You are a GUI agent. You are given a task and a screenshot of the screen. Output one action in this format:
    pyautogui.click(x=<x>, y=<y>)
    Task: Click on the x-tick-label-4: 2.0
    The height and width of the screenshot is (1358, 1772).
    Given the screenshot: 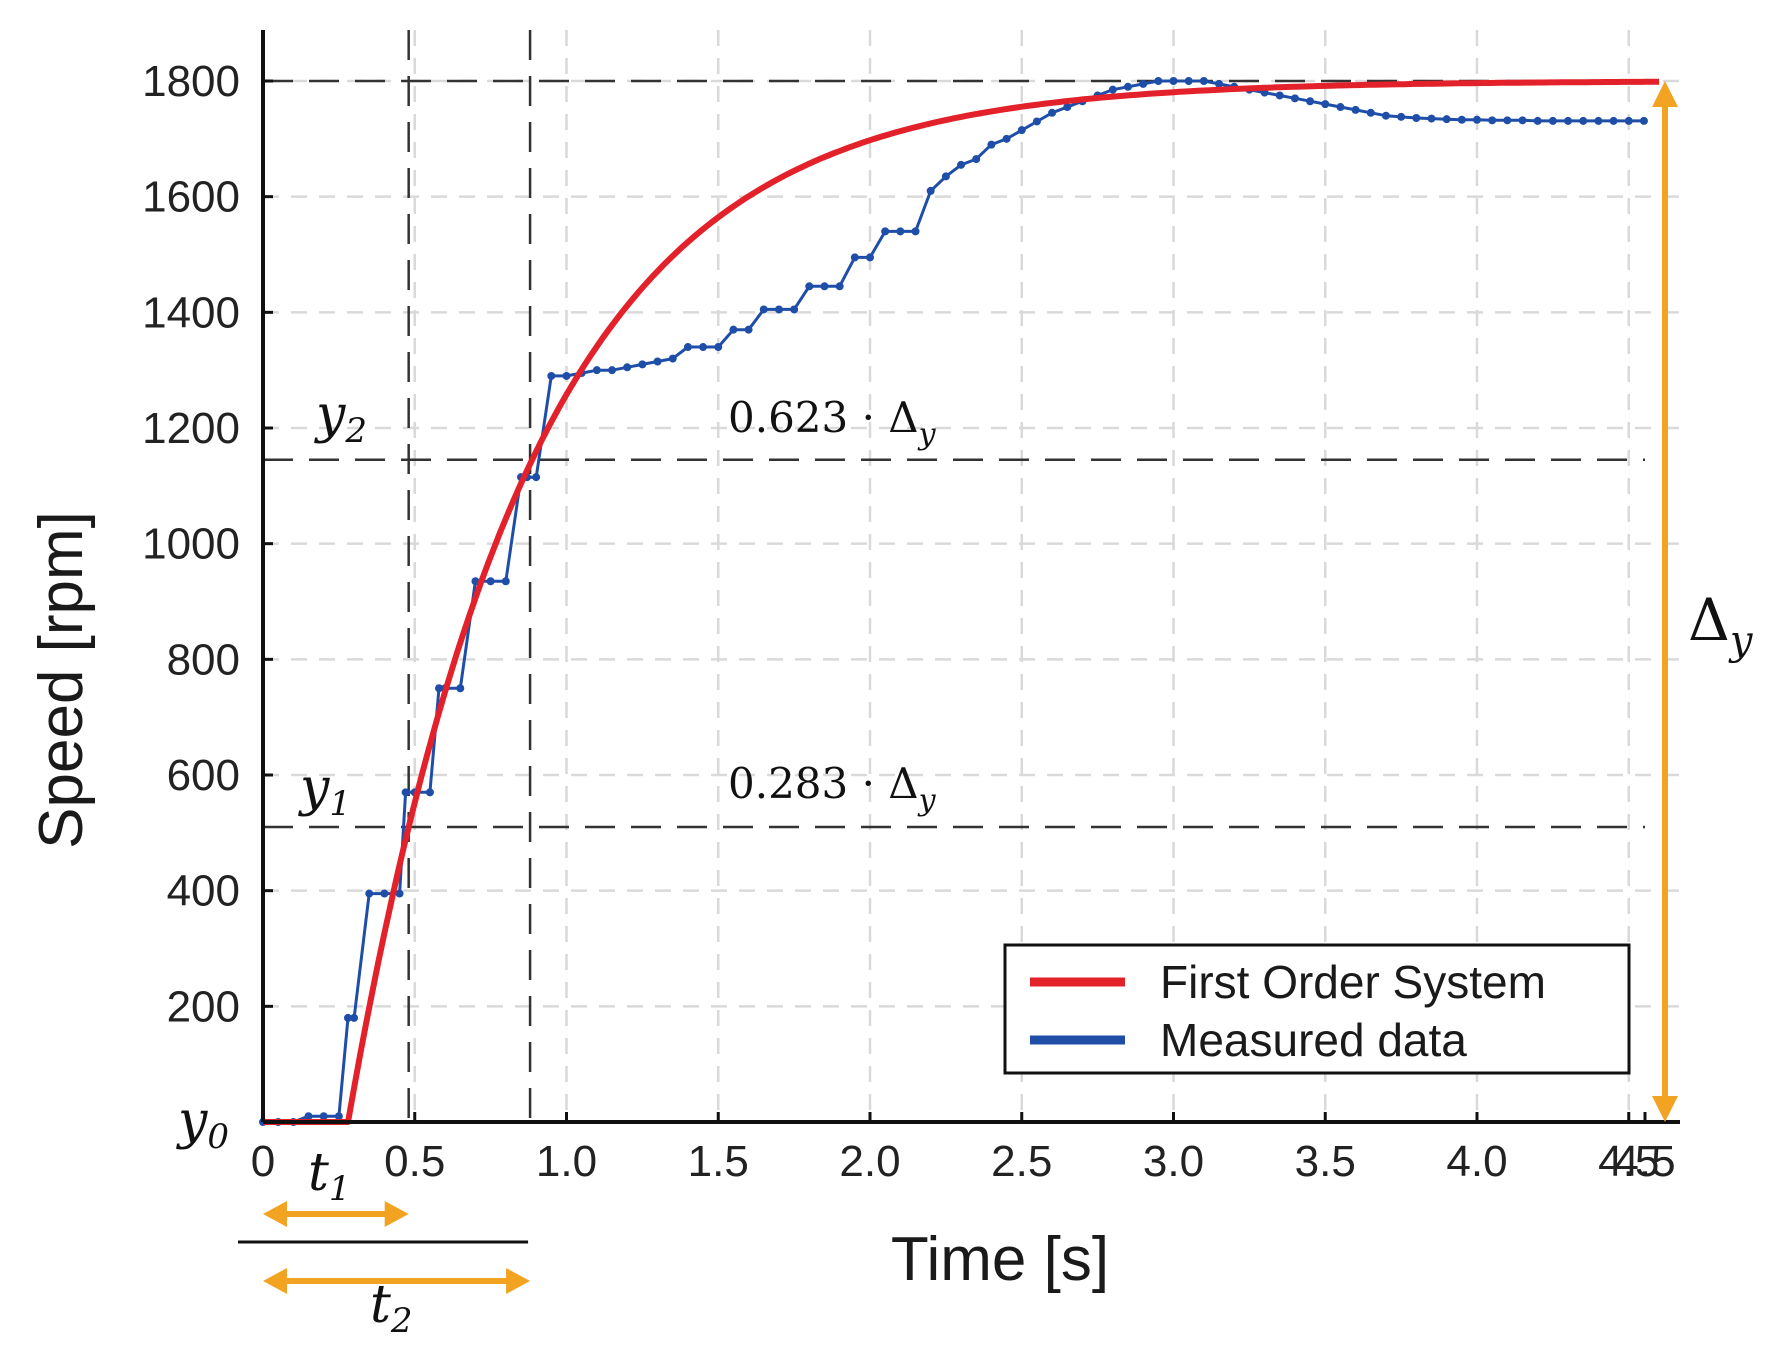 What is the action you would take?
    pyautogui.click(x=869, y=1161)
    